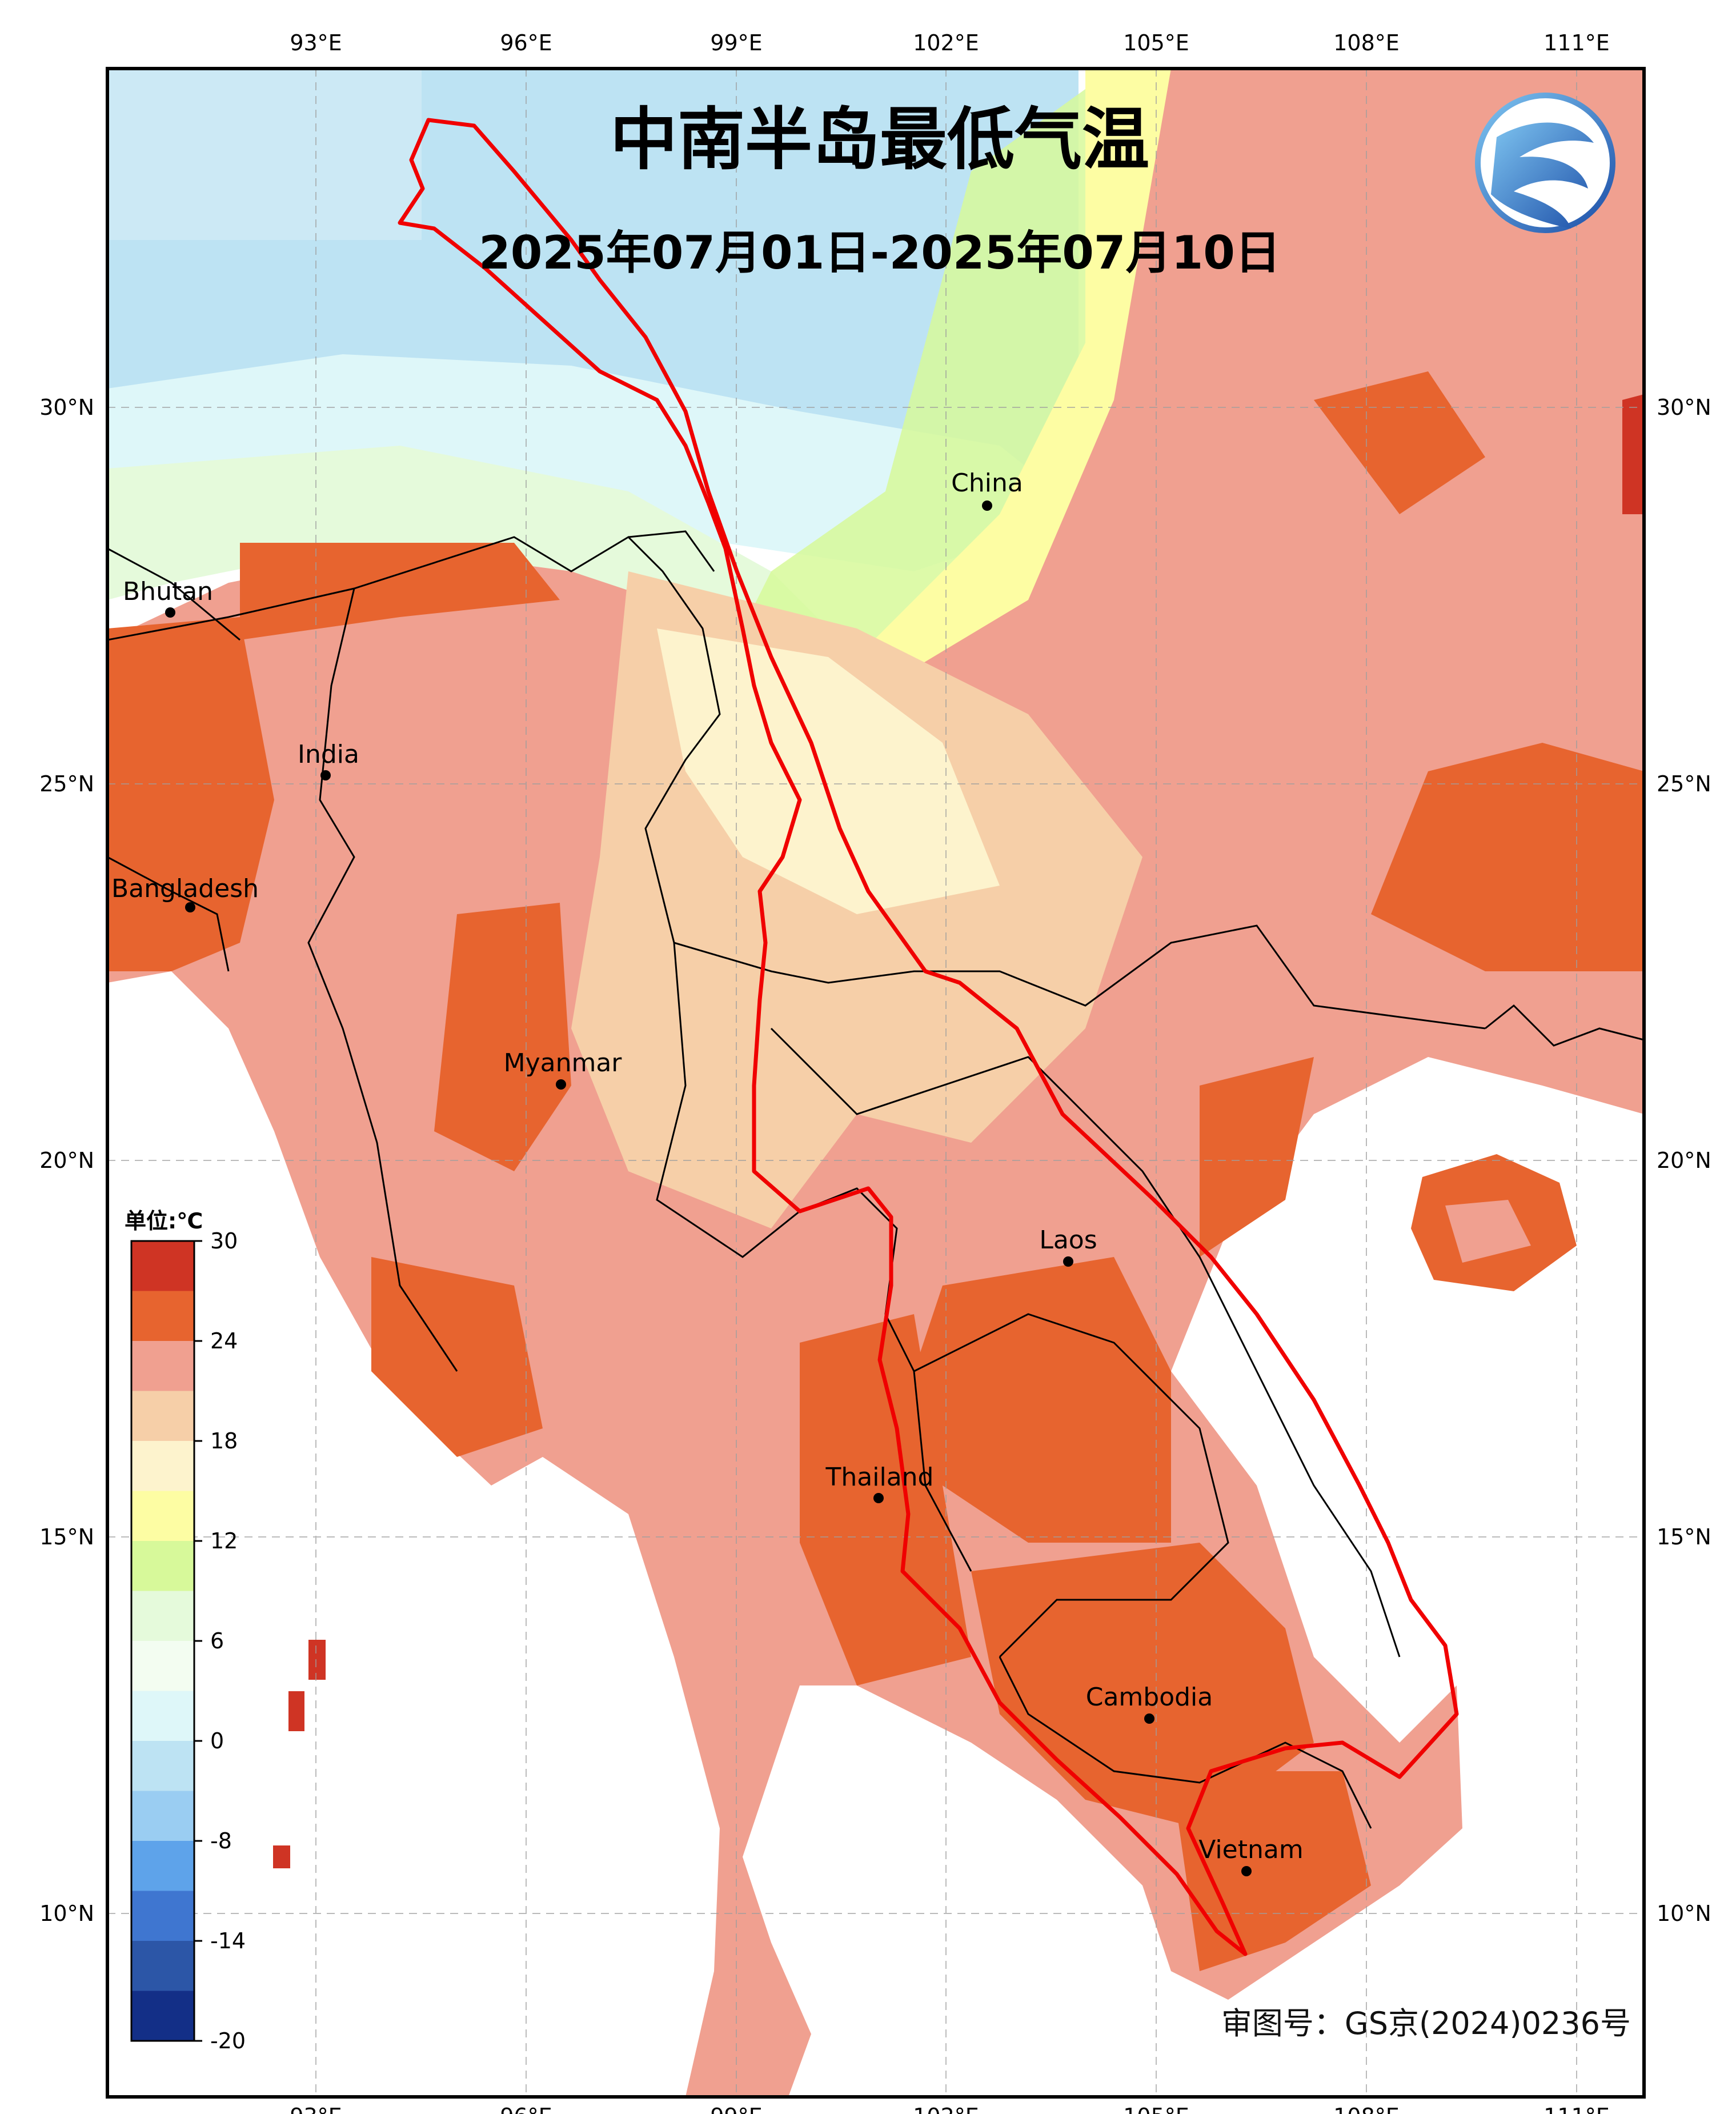 This screenshot has width=1736, height=2114. What do you see at coordinates (878, 1498) in the screenshot?
I see `place-dot-thailand` at bounding box center [878, 1498].